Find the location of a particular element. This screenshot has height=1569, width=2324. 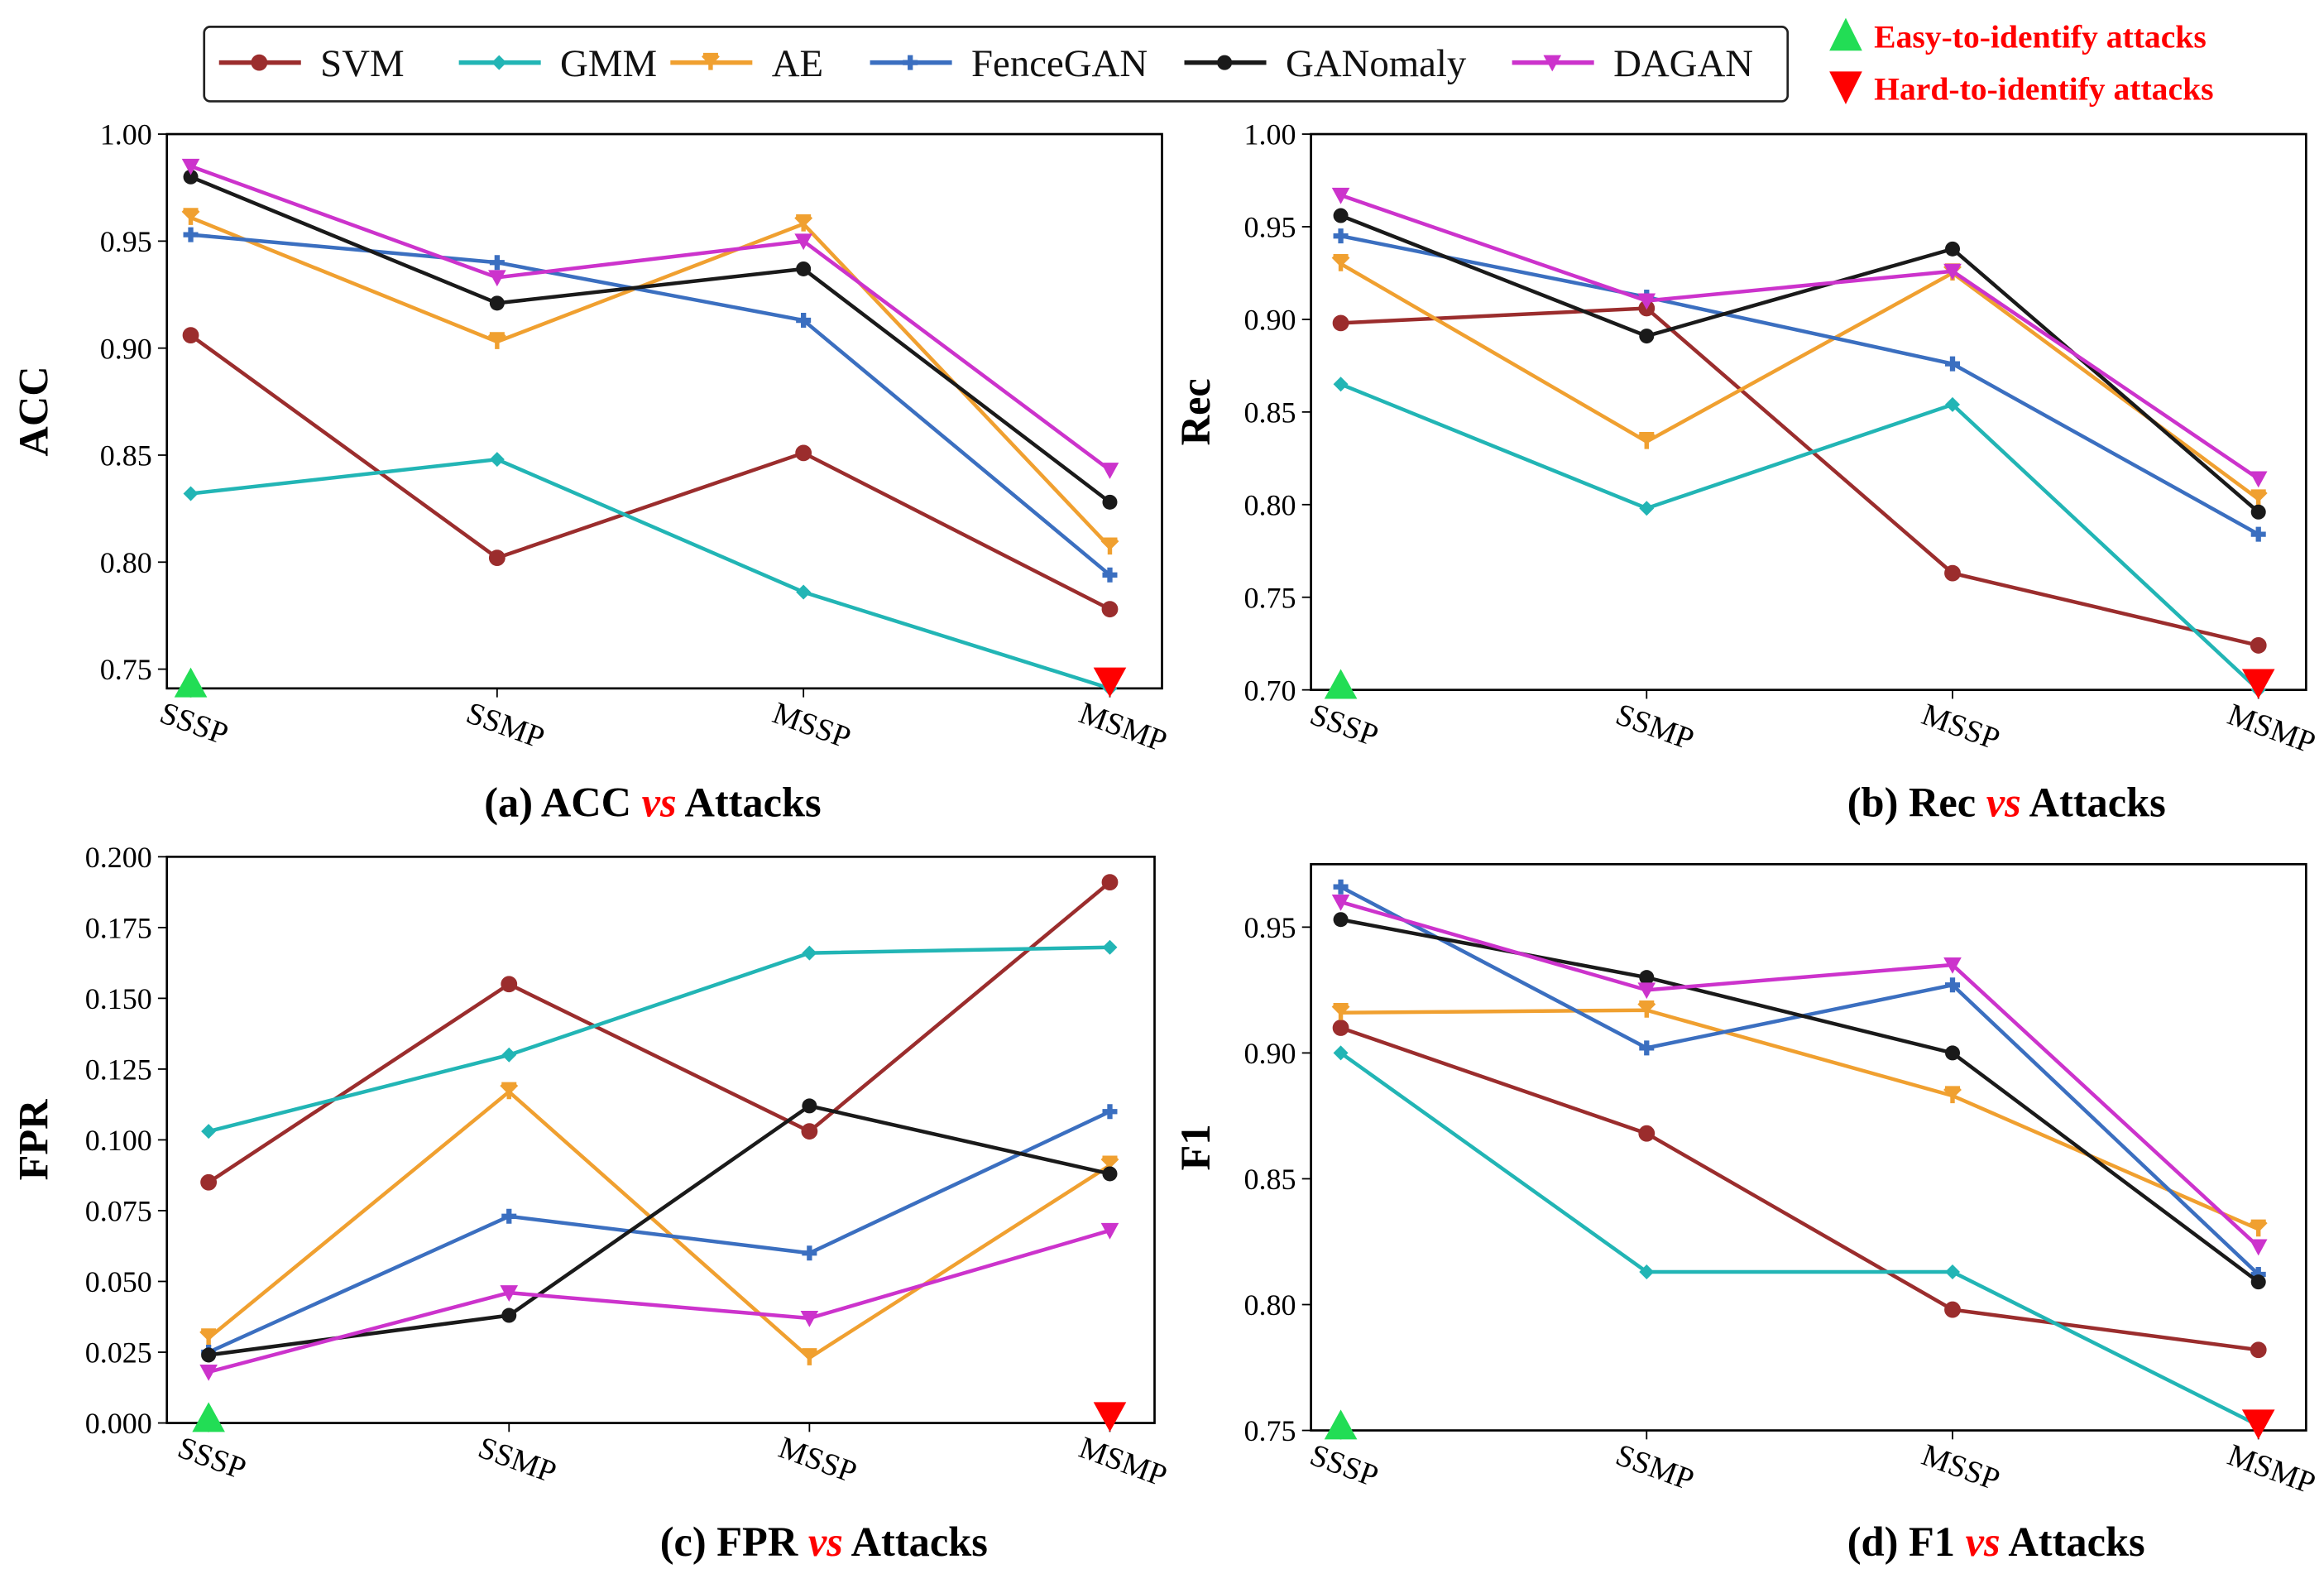

x-tick-label: MSSP is located at coordinates (817, 1460).